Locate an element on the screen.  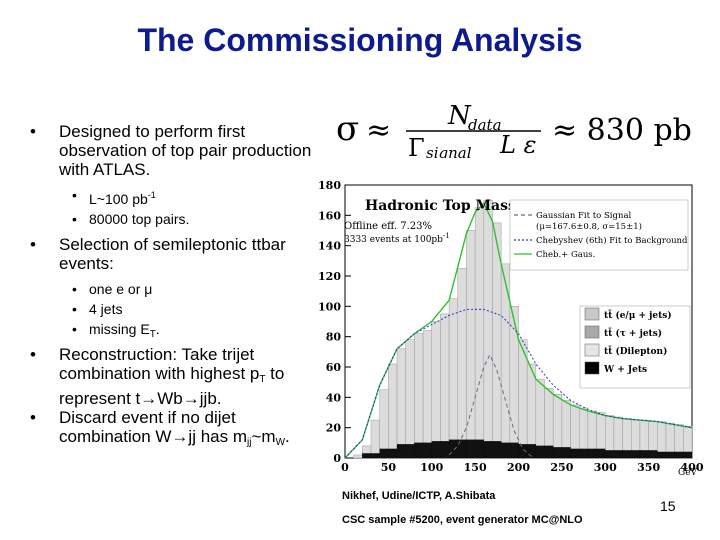
sub-bullet-item: • 80000 top pairs. is located at coordinates (180, 219).